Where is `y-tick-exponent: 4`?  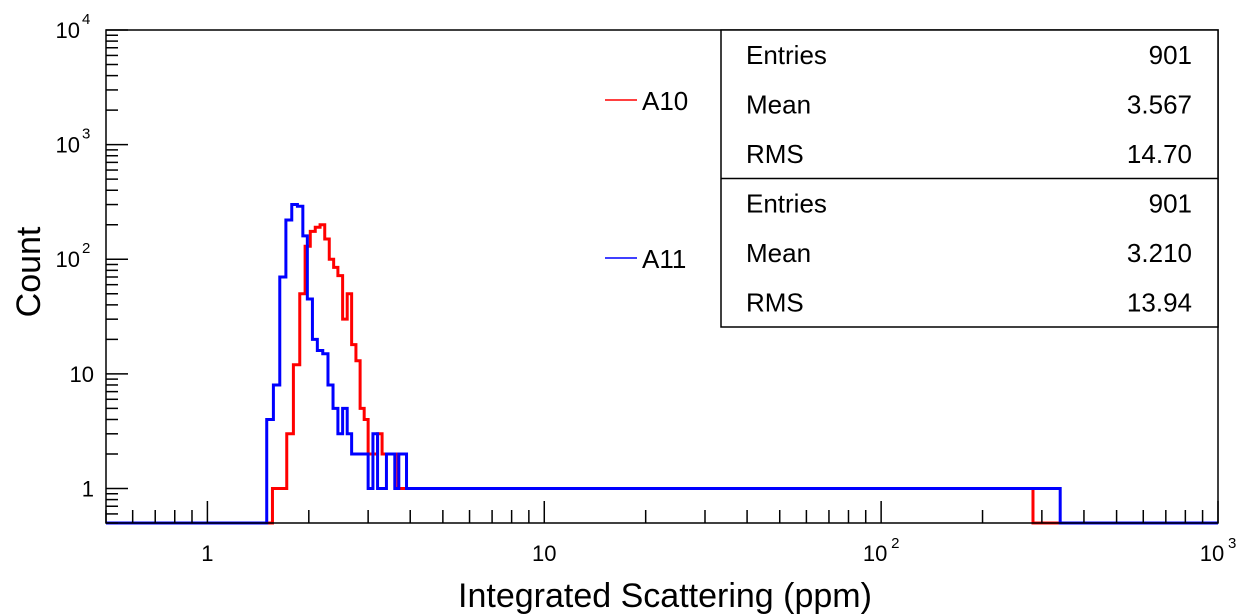
y-tick-exponent: 4 is located at coordinates (86, 19).